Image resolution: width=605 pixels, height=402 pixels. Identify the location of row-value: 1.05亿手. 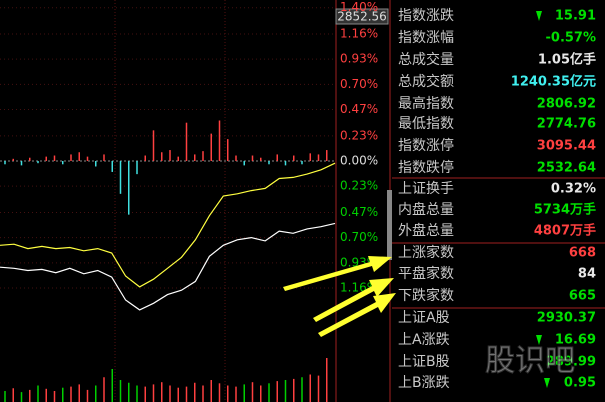
(567, 60).